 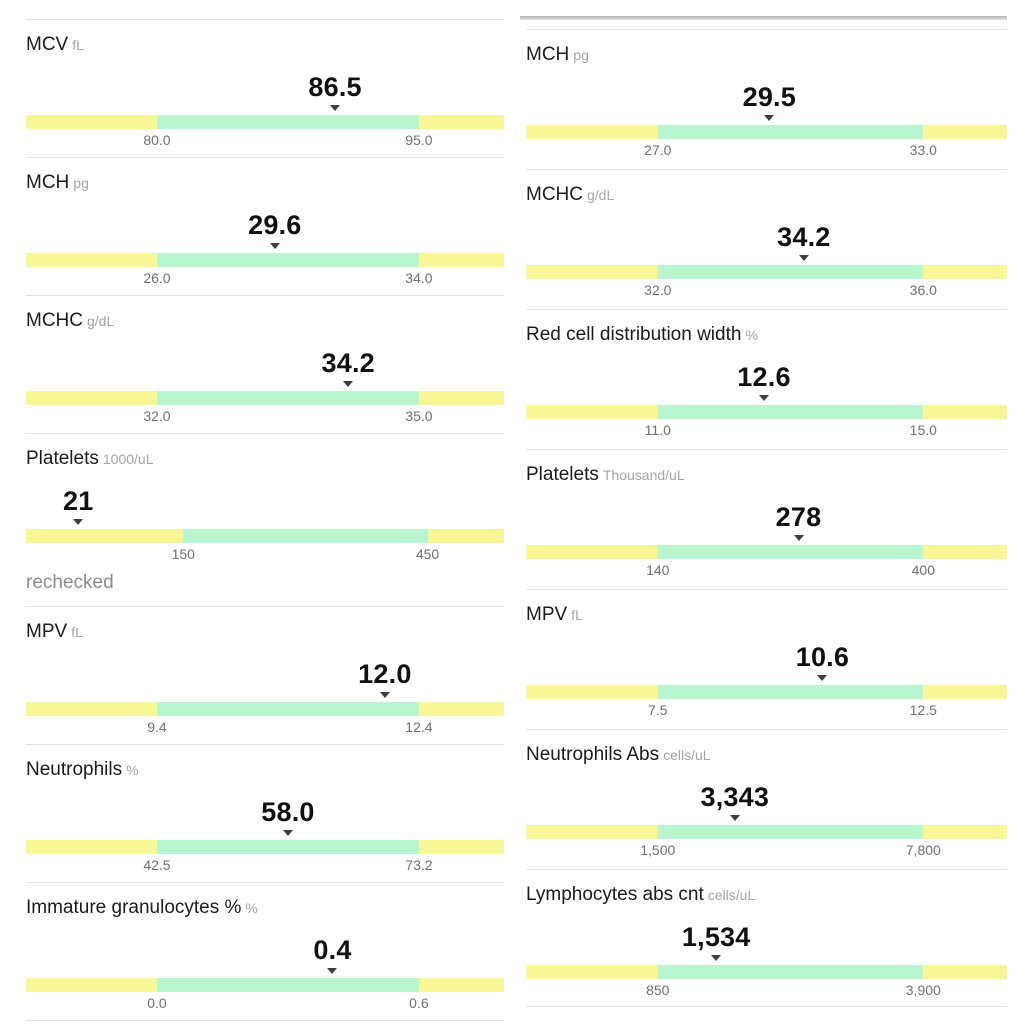 I want to click on range-high-label: 0.6, so click(x=419, y=1003).